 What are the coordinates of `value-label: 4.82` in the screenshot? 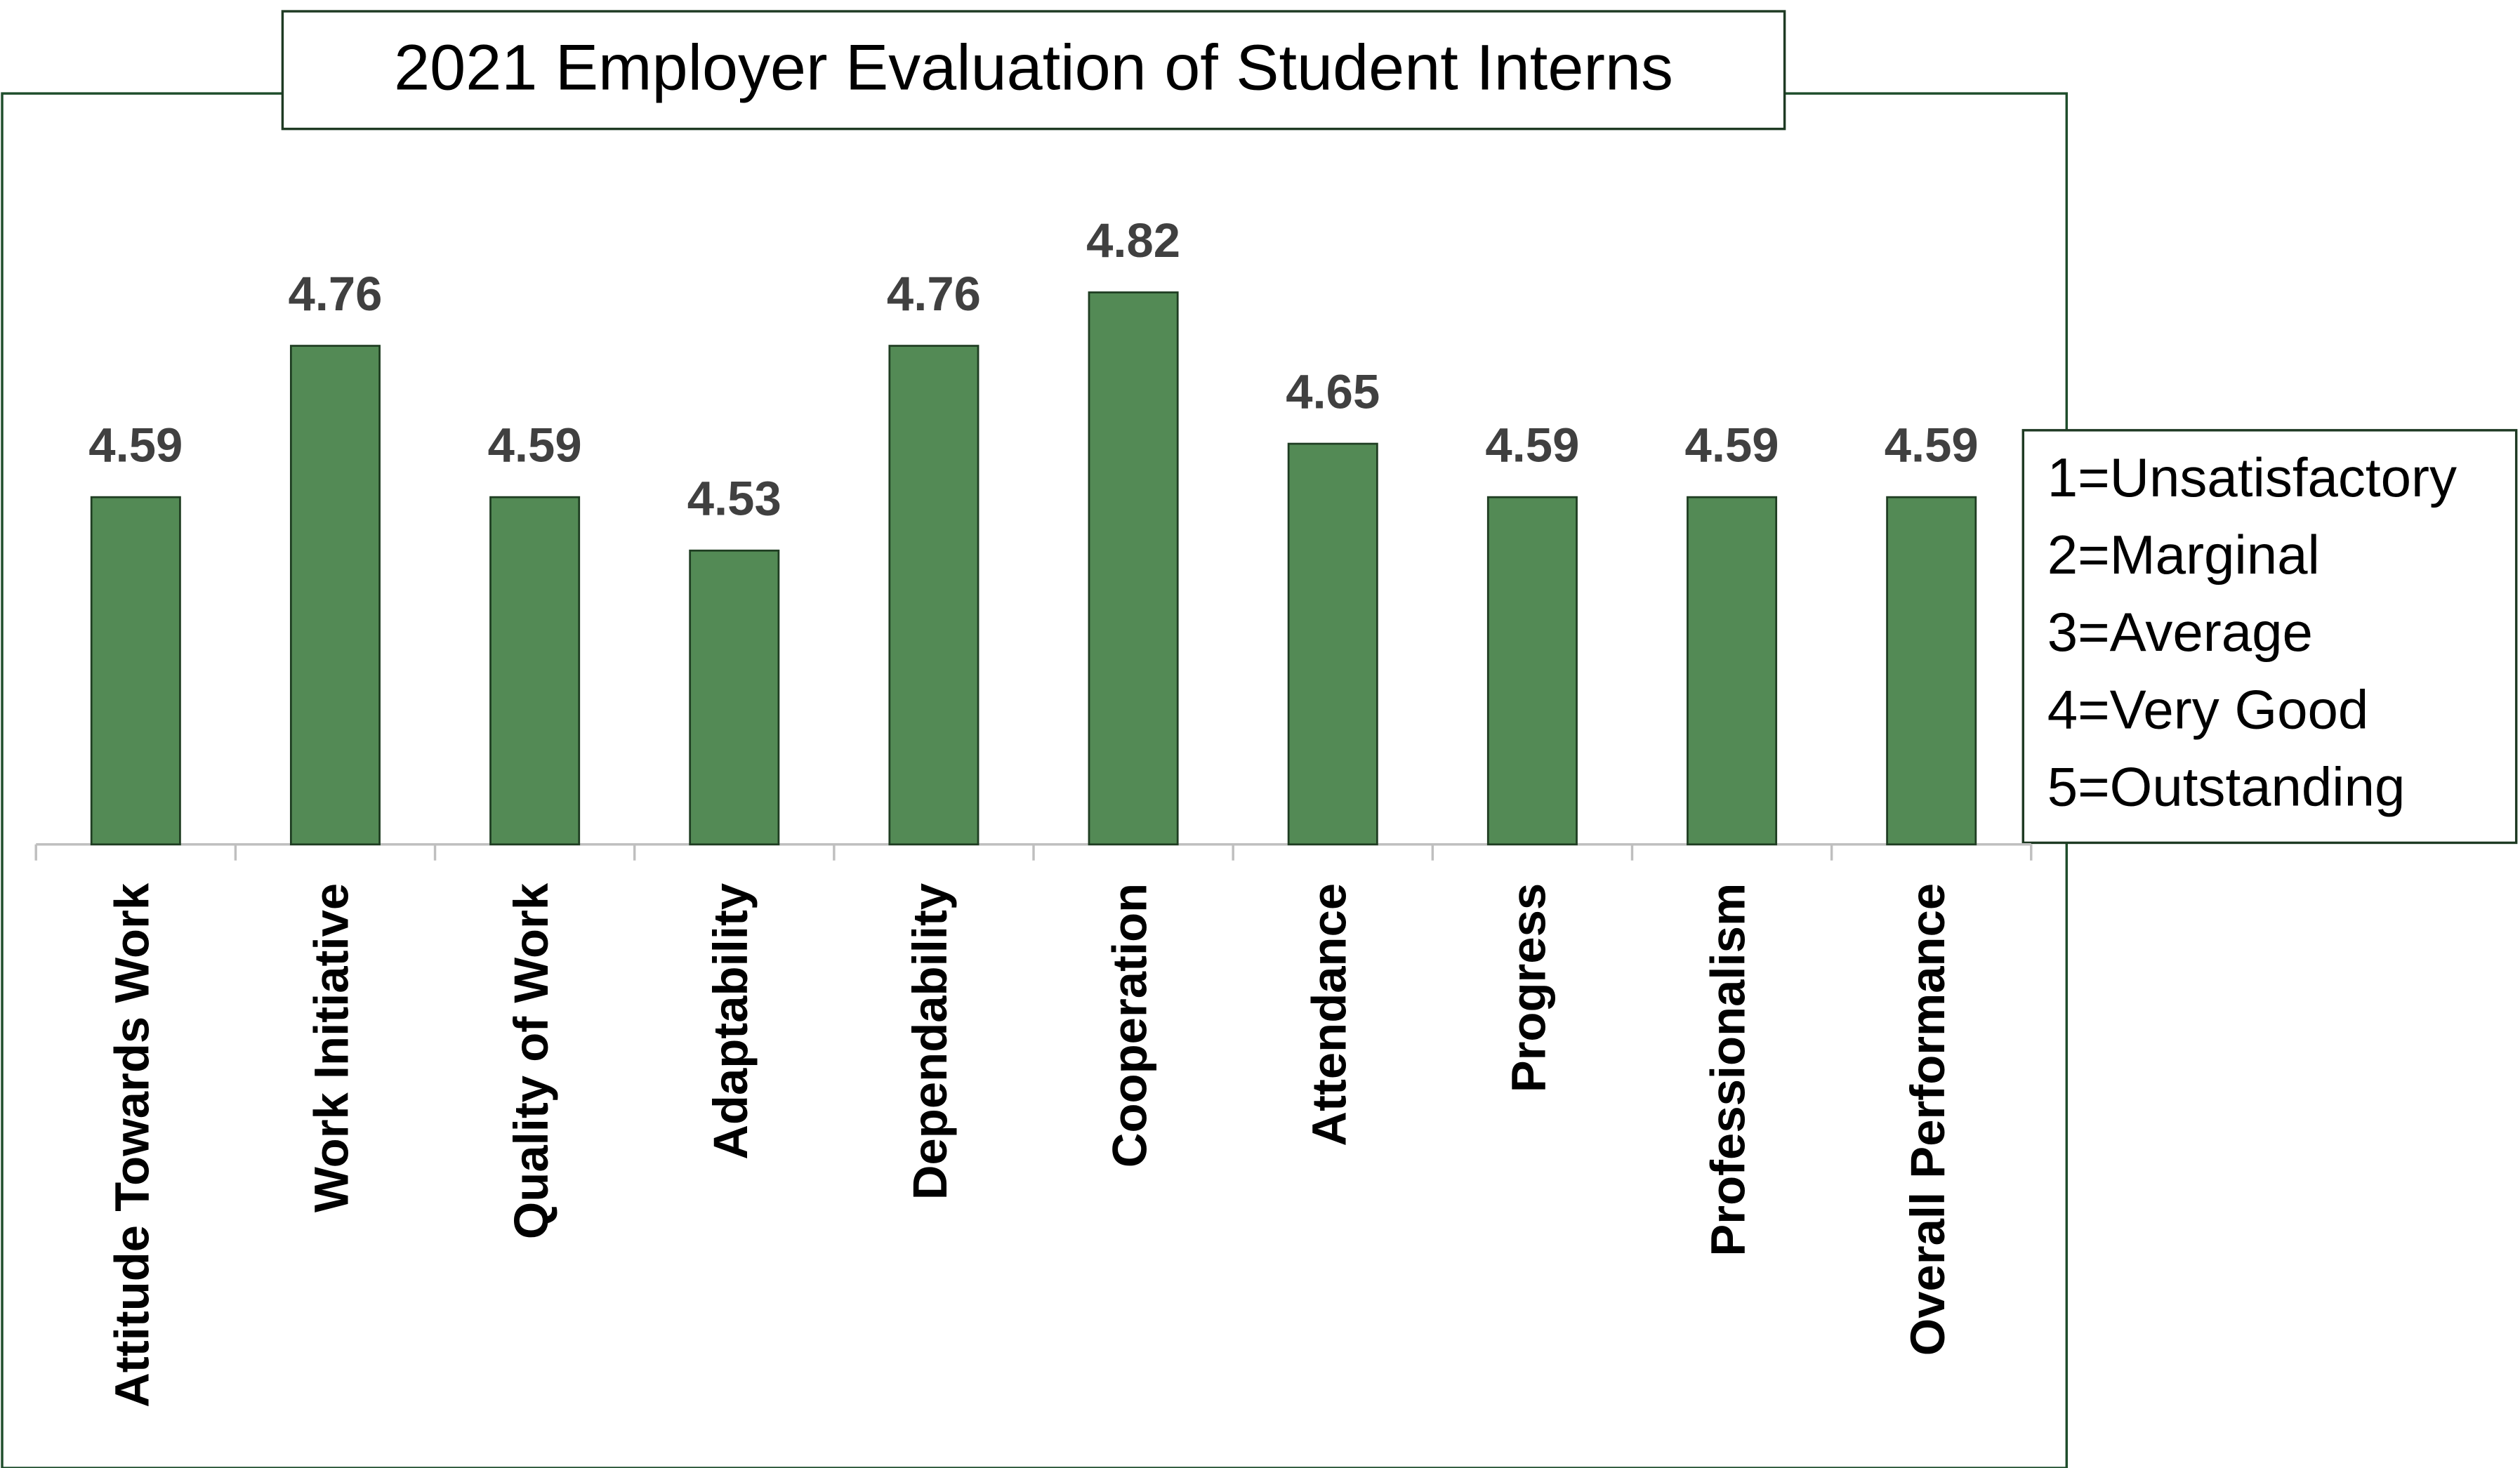 It's located at (1133, 240).